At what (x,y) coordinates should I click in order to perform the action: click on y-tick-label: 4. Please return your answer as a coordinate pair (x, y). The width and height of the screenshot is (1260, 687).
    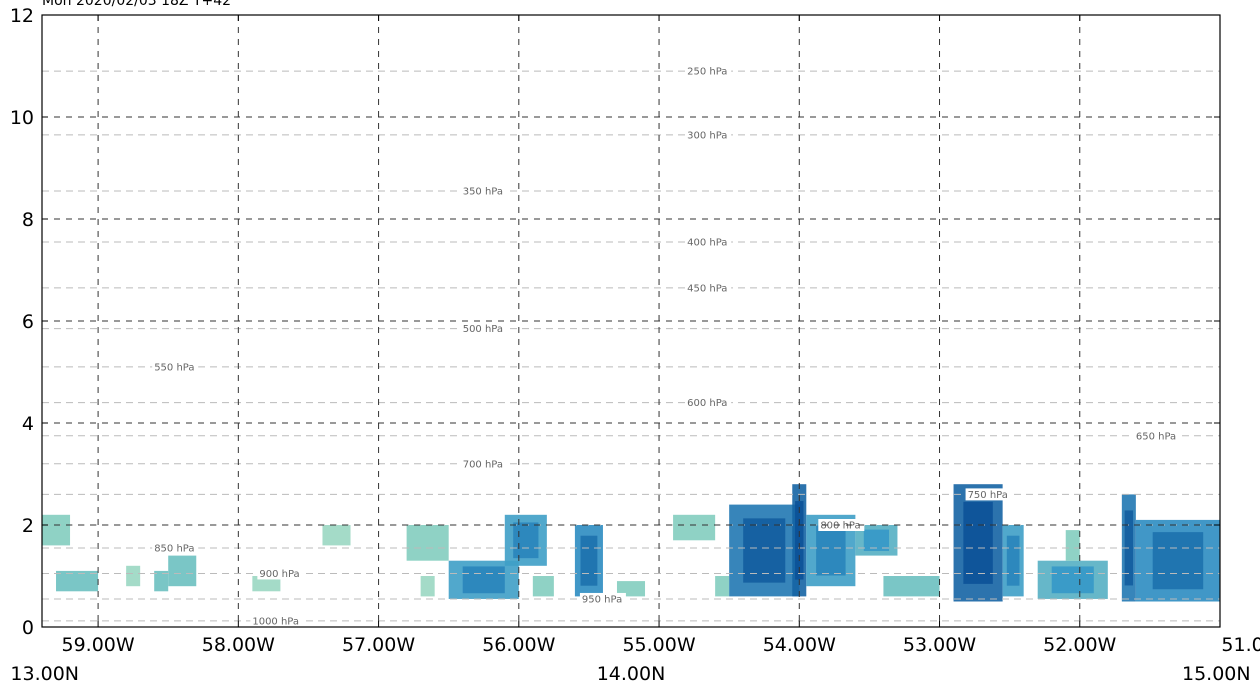
    Looking at the image, I should click on (28, 424).